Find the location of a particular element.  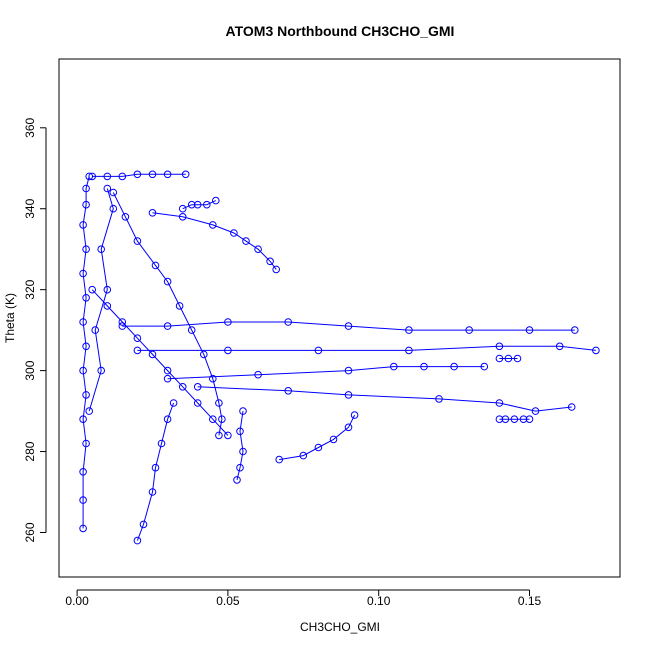

y-tick-label: 320 is located at coordinates (30, 289).